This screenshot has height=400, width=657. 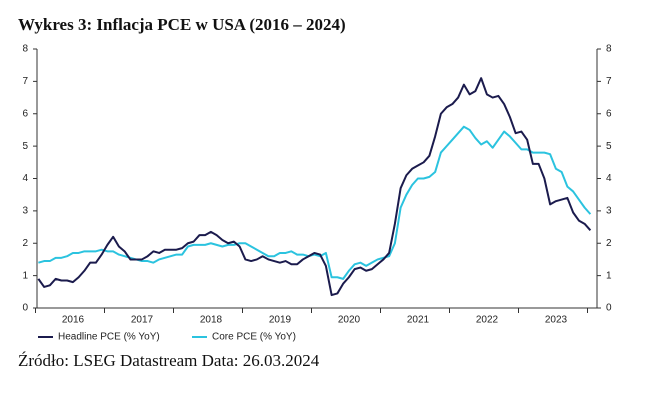 What do you see at coordinates (109, 337) in the screenshot?
I see `legend-label: Headline PCE (% YoY)` at bounding box center [109, 337].